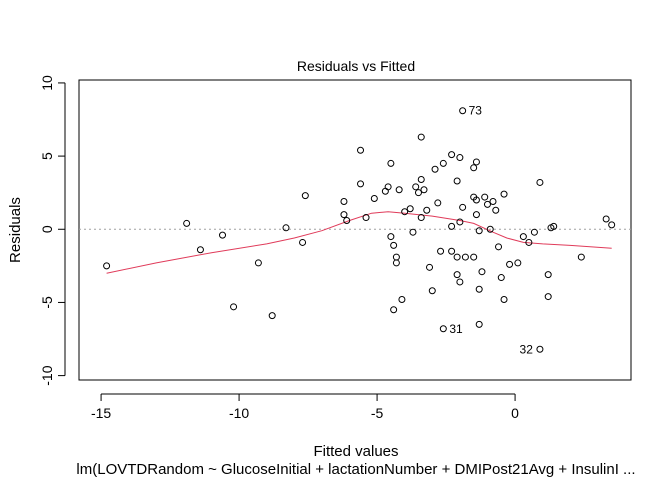 The height and width of the screenshot is (480, 672). I want to click on chart-title: Residuals vs Fitted, so click(356, 66).